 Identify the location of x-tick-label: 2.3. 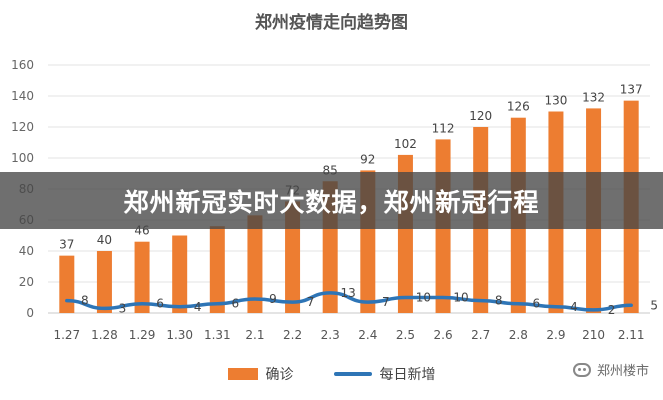
(330, 335).